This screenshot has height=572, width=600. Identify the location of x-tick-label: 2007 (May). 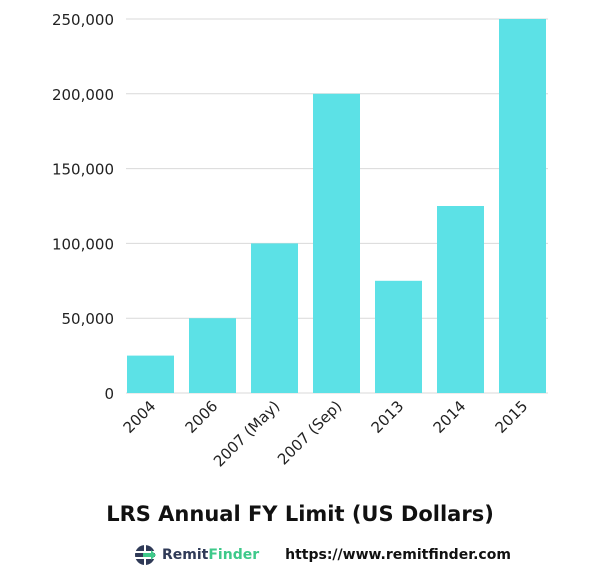
(246, 433).